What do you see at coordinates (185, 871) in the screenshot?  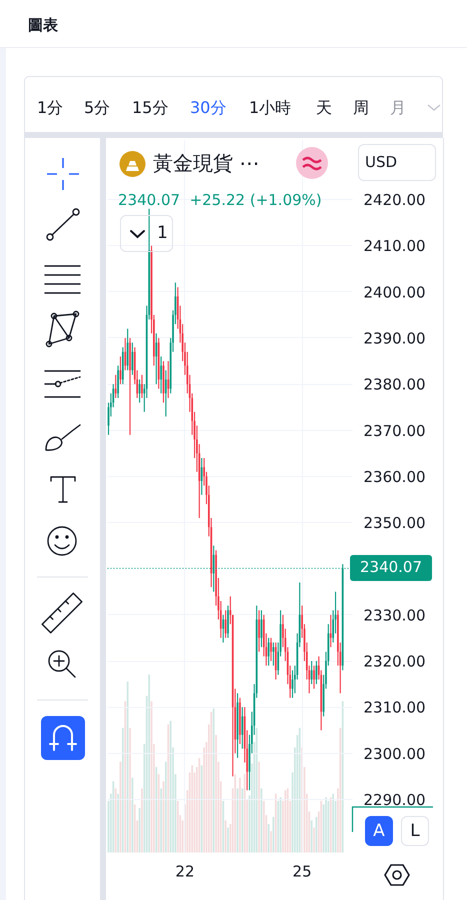 I see `x-tick-label: 22` at bounding box center [185, 871].